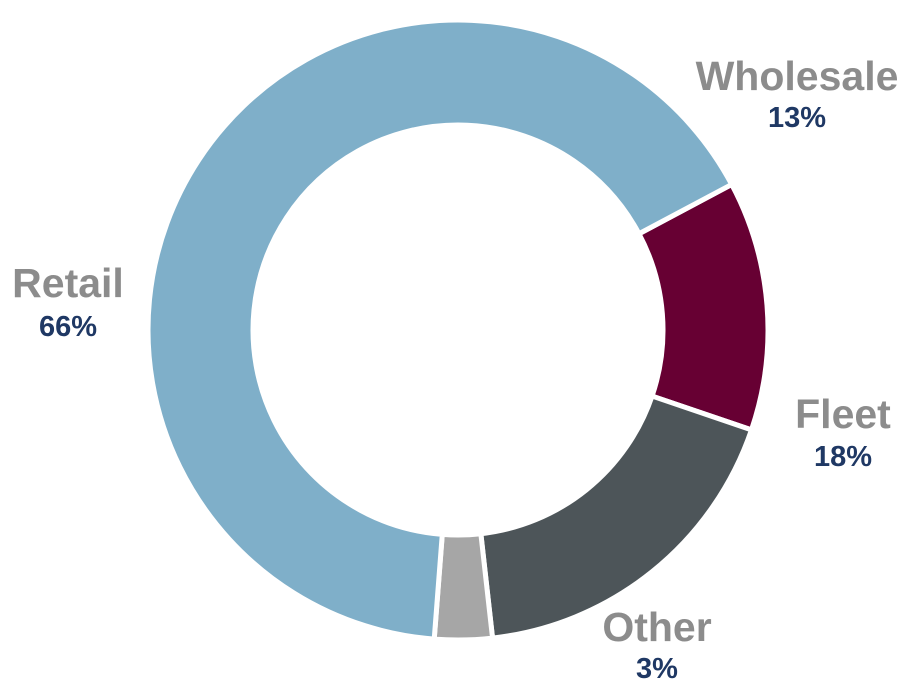 The height and width of the screenshot is (683, 905). Describe the element at coordinates (843, 414) in the screenshot. I see `label-fleet: Fleet` at that location.